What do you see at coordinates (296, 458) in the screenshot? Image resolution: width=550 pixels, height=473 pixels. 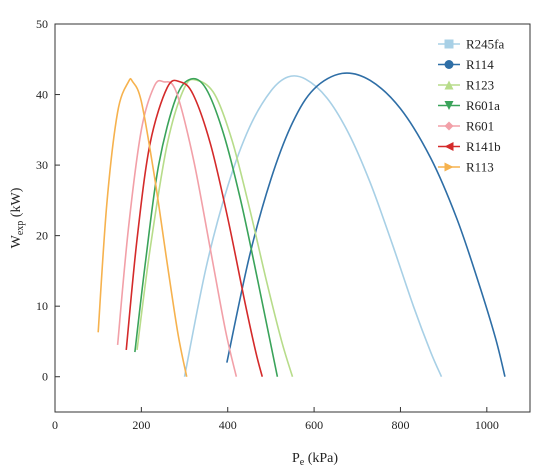 I see `x-axis-title-main: P` at bounding box center [296, 458].